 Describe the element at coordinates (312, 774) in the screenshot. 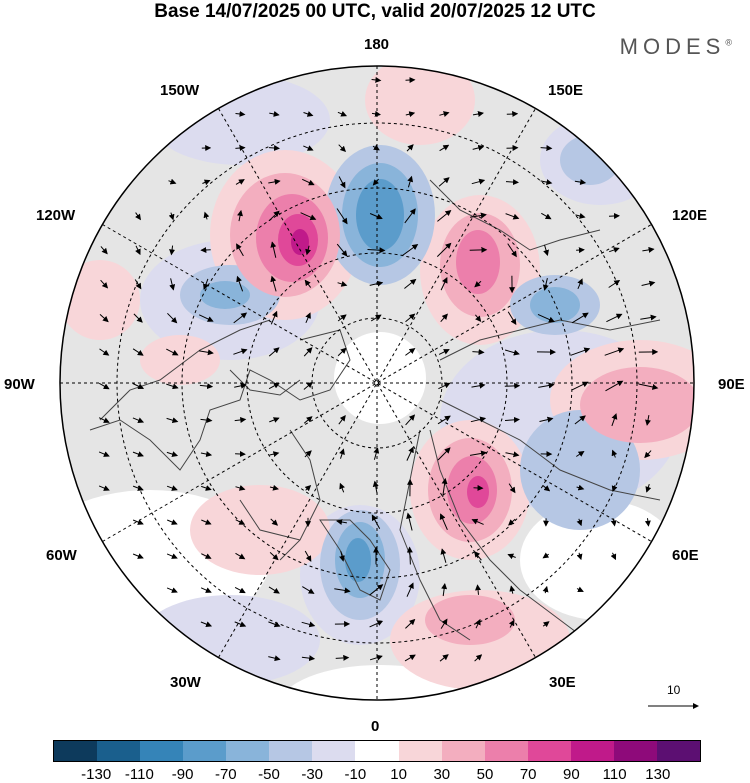

I see `colorbar-tick-label: -30` at that location.